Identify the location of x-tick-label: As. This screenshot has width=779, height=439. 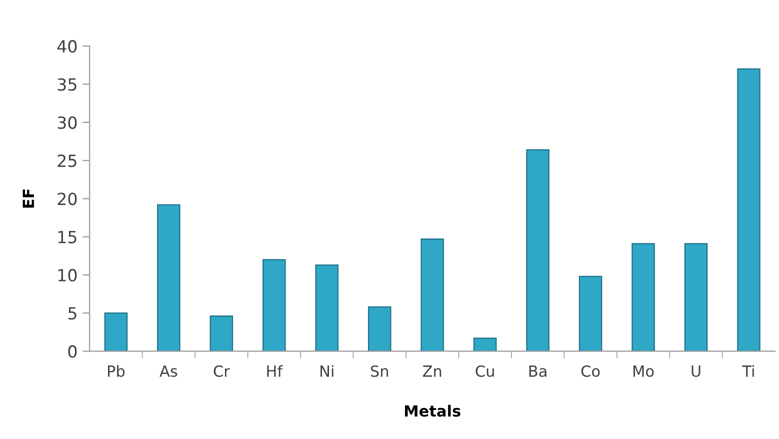
(169, 371).